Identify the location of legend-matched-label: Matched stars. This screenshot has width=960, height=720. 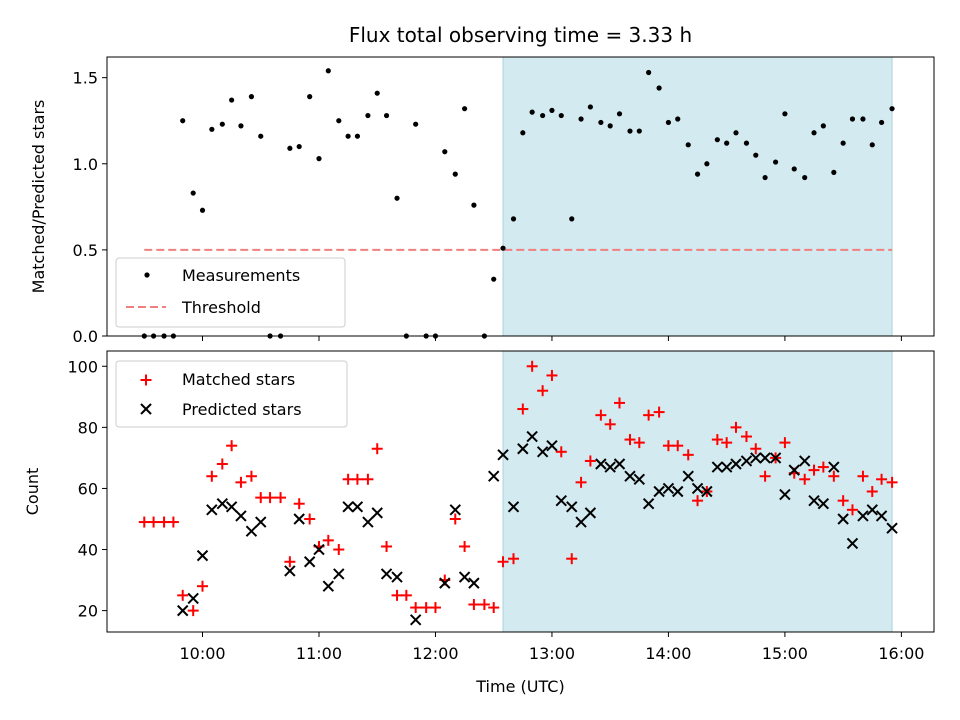
(238, 379).